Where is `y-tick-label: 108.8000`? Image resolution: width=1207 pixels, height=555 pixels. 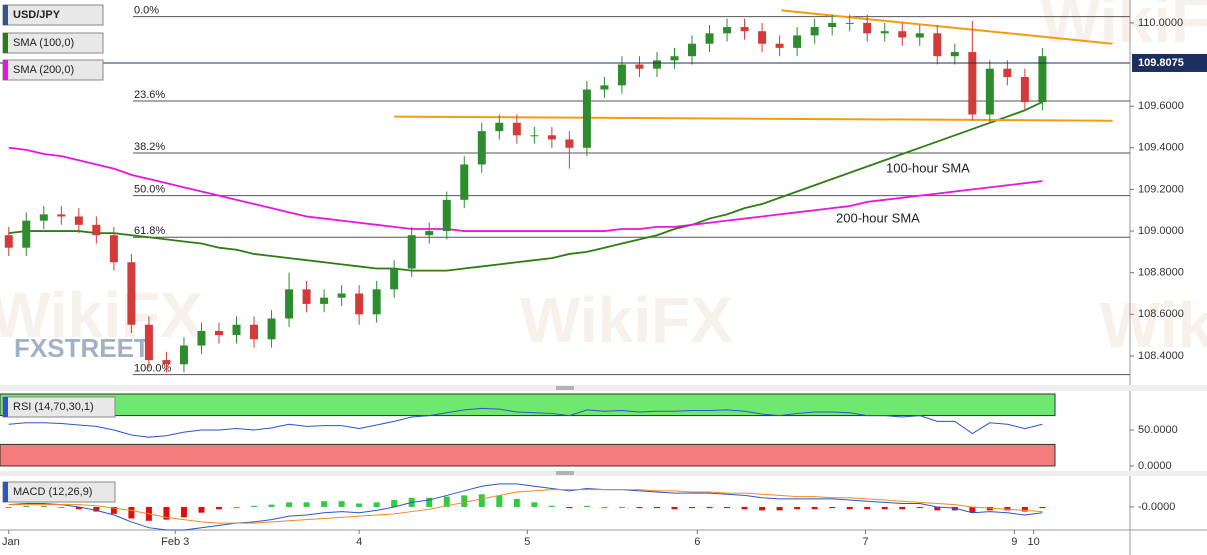
y-tick-label: 108.8000 is located at coordinates (1161, 273).